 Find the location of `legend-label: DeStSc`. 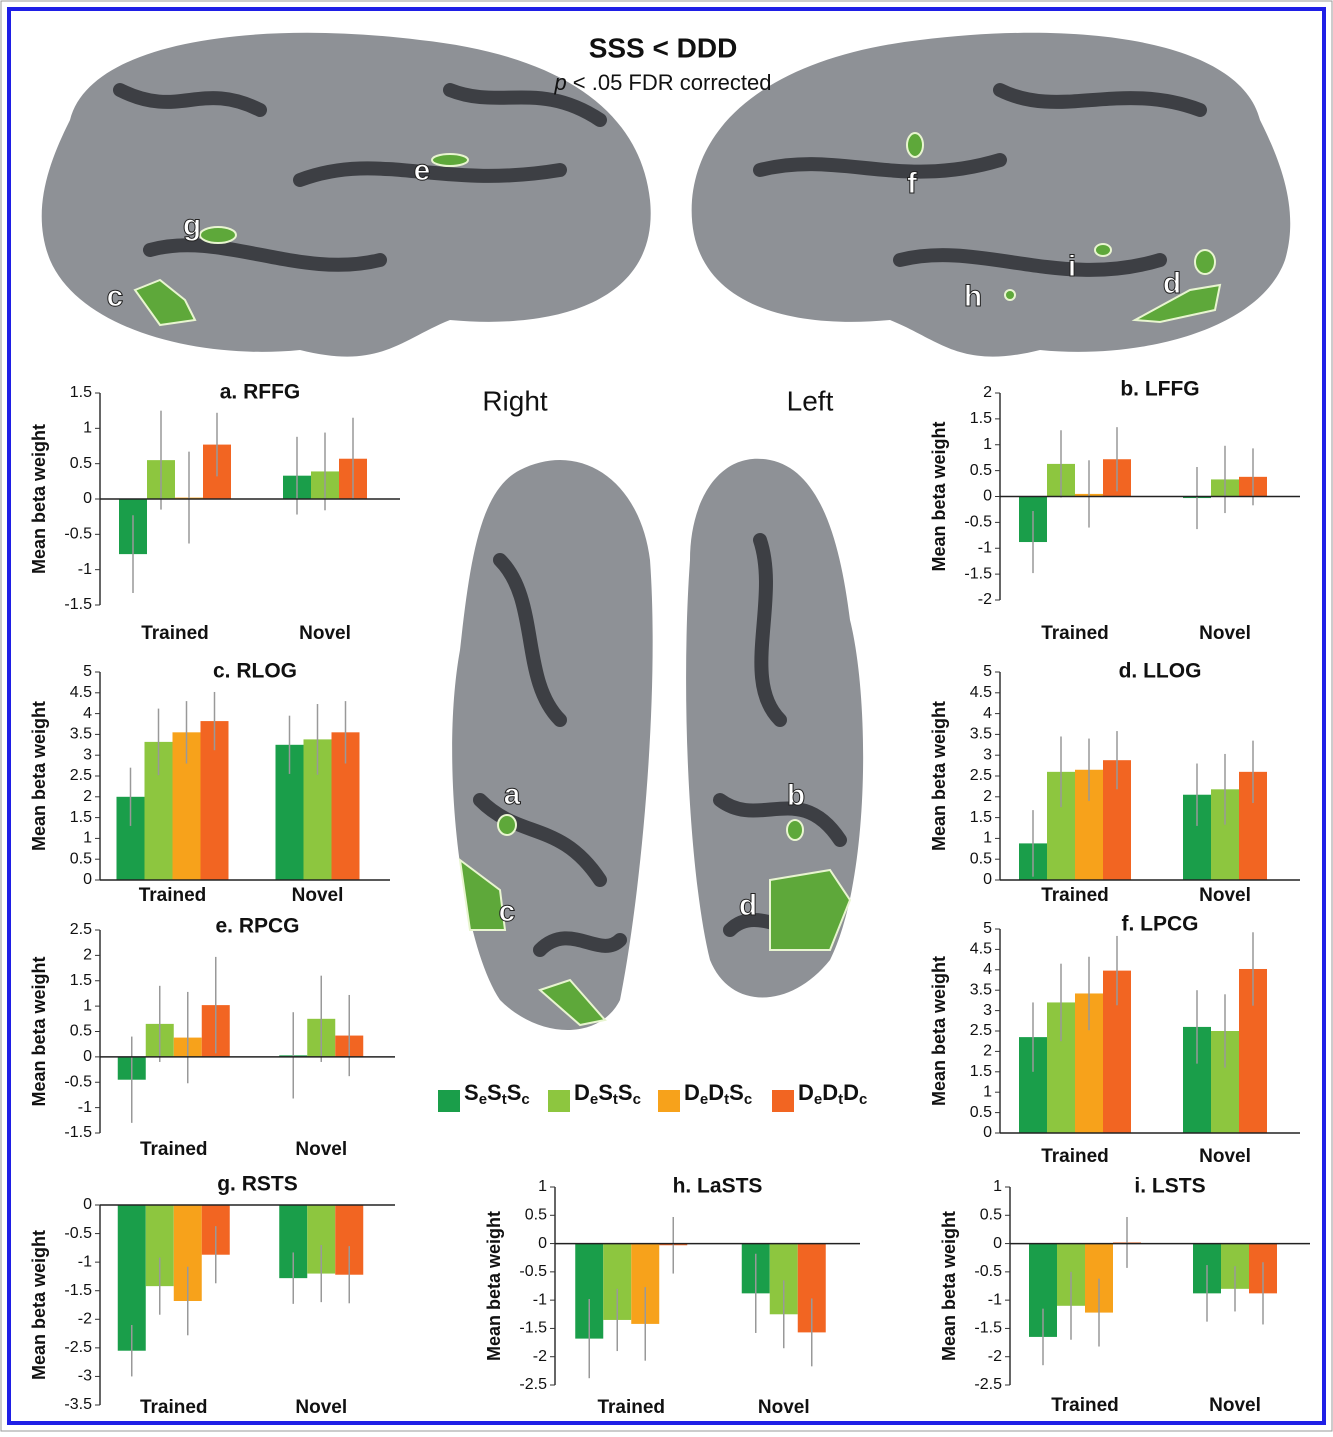

legend-label: DeStSc is located at coordinates (607, 1094).